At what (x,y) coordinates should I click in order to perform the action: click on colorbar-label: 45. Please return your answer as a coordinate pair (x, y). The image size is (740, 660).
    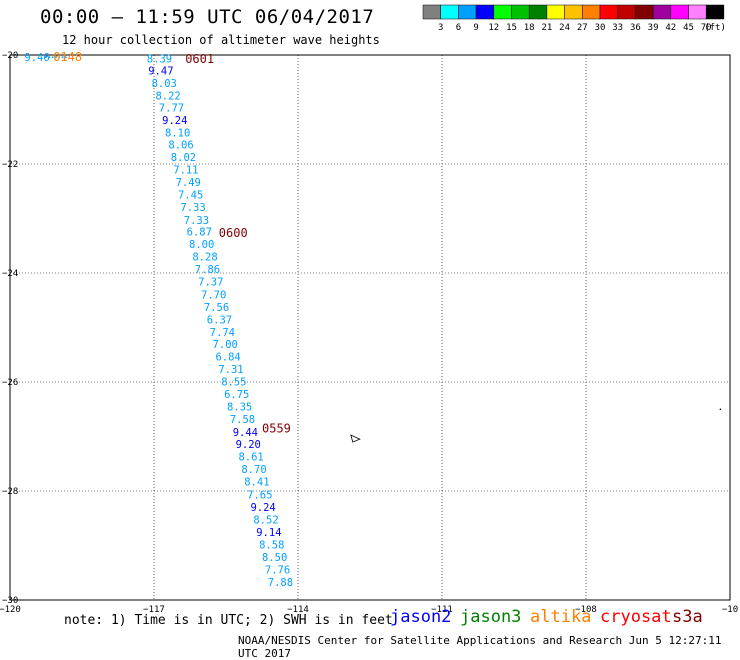
    Looking at the image, I should click on (688, 28).